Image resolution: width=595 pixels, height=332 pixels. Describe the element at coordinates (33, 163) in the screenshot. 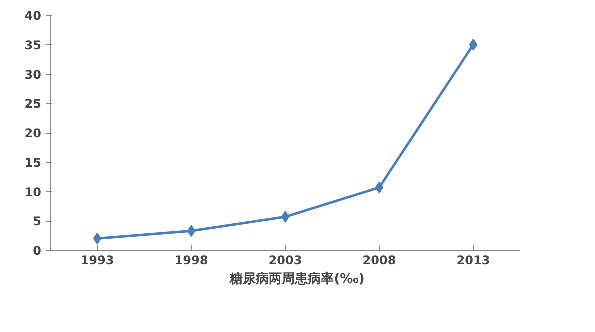

I see `y-tick-label: 15` at that location.